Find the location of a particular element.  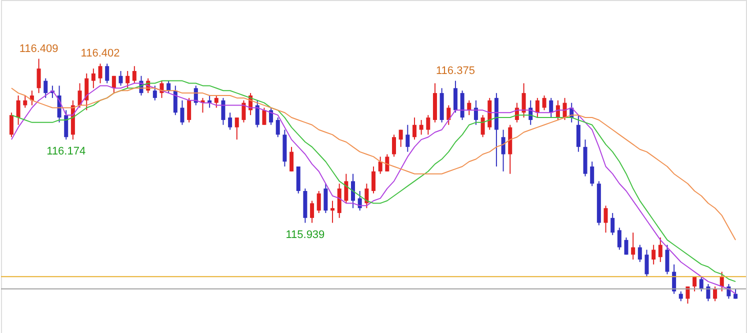

annotation: 116.409 is located at coordinates (38, 48).